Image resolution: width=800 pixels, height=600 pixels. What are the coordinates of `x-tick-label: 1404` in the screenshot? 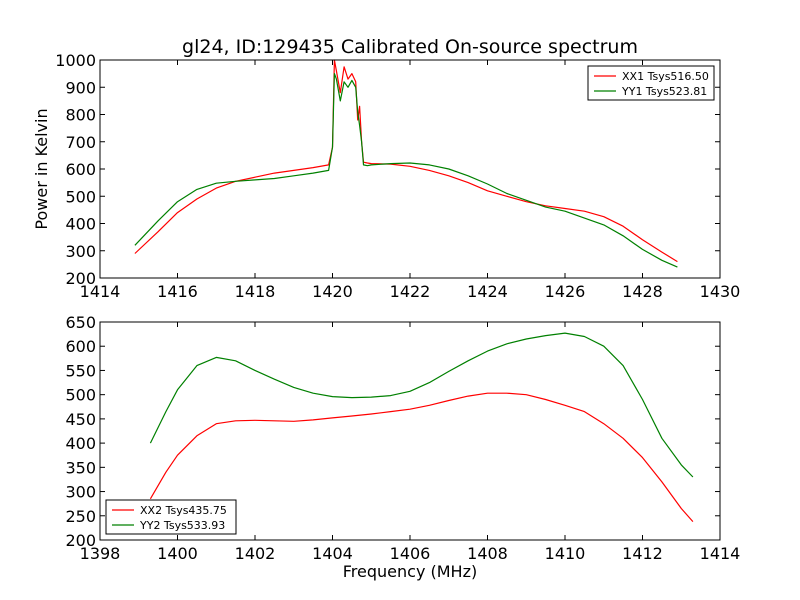 It's located at (332, 553).